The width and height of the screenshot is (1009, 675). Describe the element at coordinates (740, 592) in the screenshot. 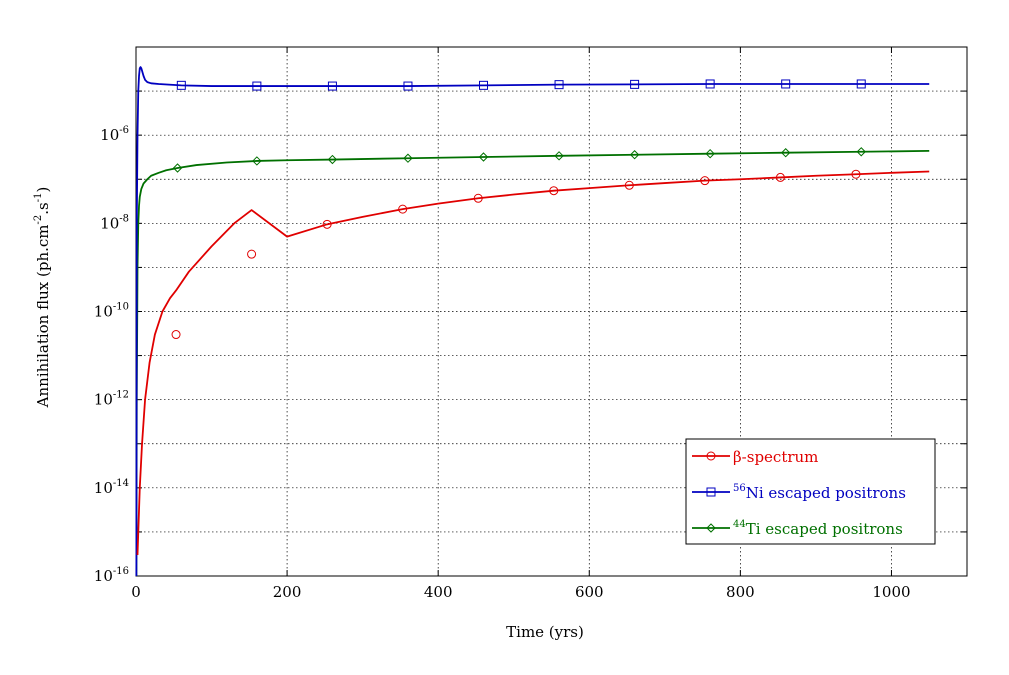

I see `x-tick-label: 800` at that location.